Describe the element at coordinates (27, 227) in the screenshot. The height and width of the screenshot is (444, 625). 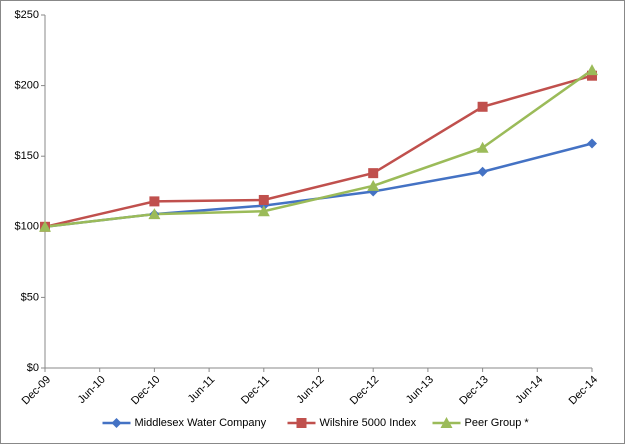
I see `y-tick-label: $100` at that location.